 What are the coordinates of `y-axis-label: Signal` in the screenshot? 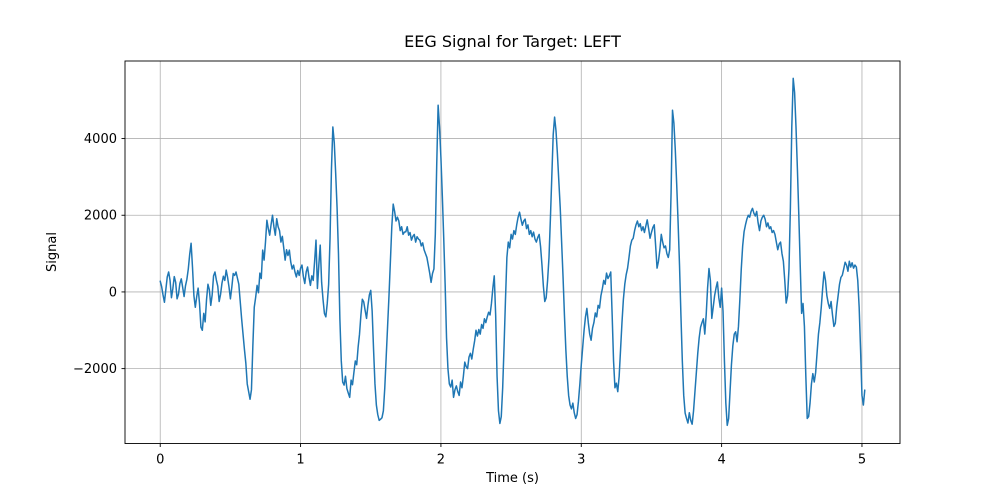 It's located at (52, 252).